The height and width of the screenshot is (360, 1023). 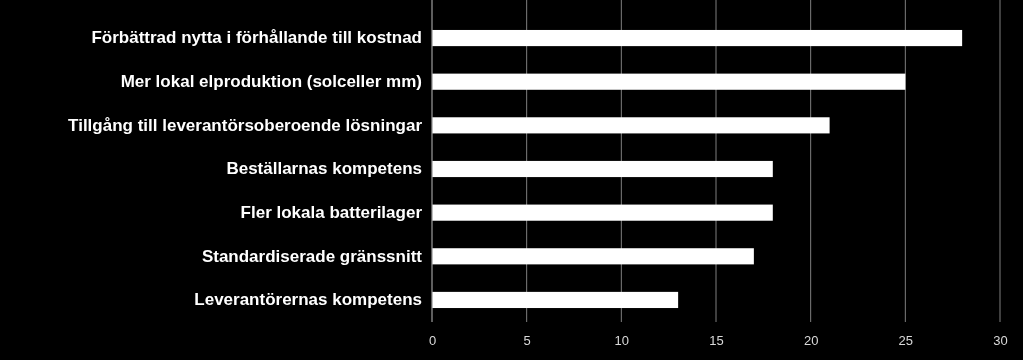 I want to click on x-tick-label: 5, so click(x=527, y=341).